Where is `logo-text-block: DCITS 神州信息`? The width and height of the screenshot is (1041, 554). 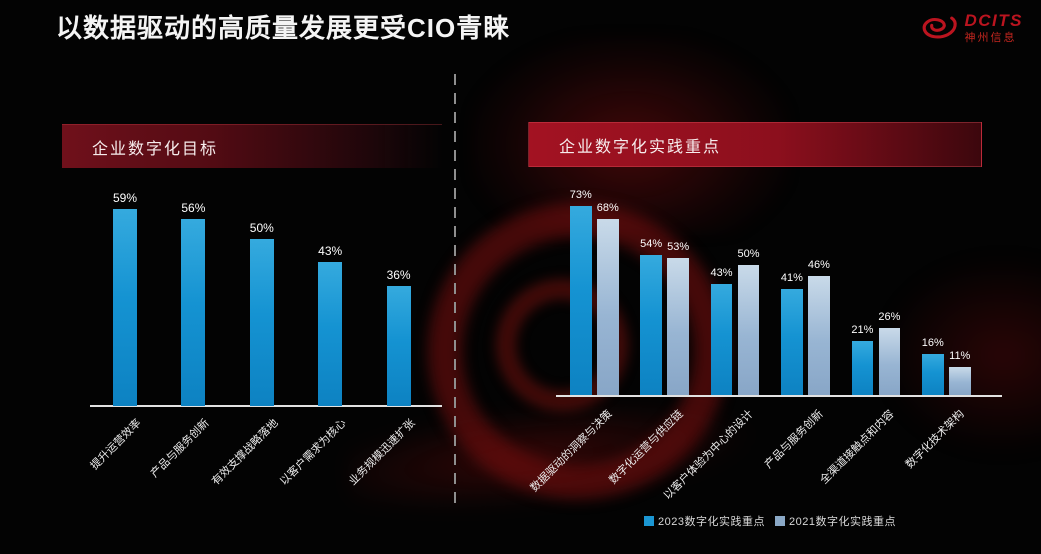 logo-text-block: DCITS 神州信息 is located at coordinates (994, 28).